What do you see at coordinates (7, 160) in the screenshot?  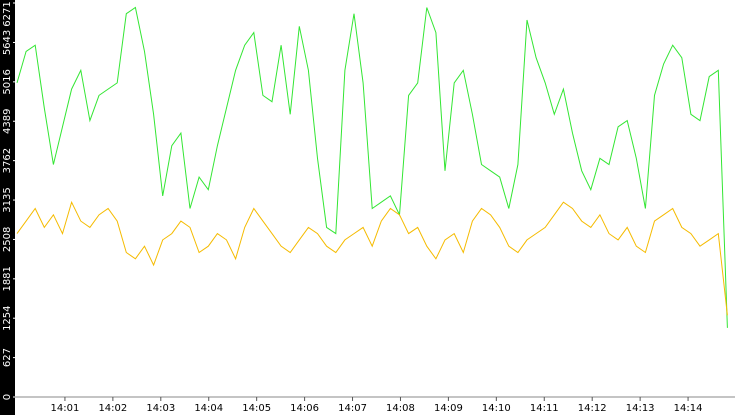 I see `y-tick-label: 3762` at bounding box center [7, 160].